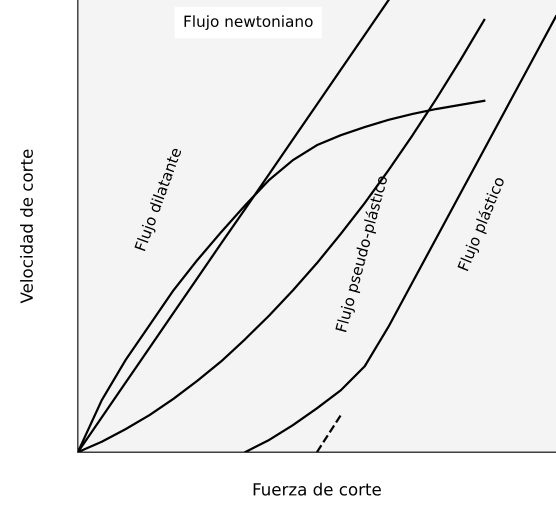 Image resolution: width=556 pixels, height=515 pixels. What do you see at coordinates (317, 489) in the screenshot?
I see `x-axis-title: Fuerza de corte` at bounding box center [317, 489].